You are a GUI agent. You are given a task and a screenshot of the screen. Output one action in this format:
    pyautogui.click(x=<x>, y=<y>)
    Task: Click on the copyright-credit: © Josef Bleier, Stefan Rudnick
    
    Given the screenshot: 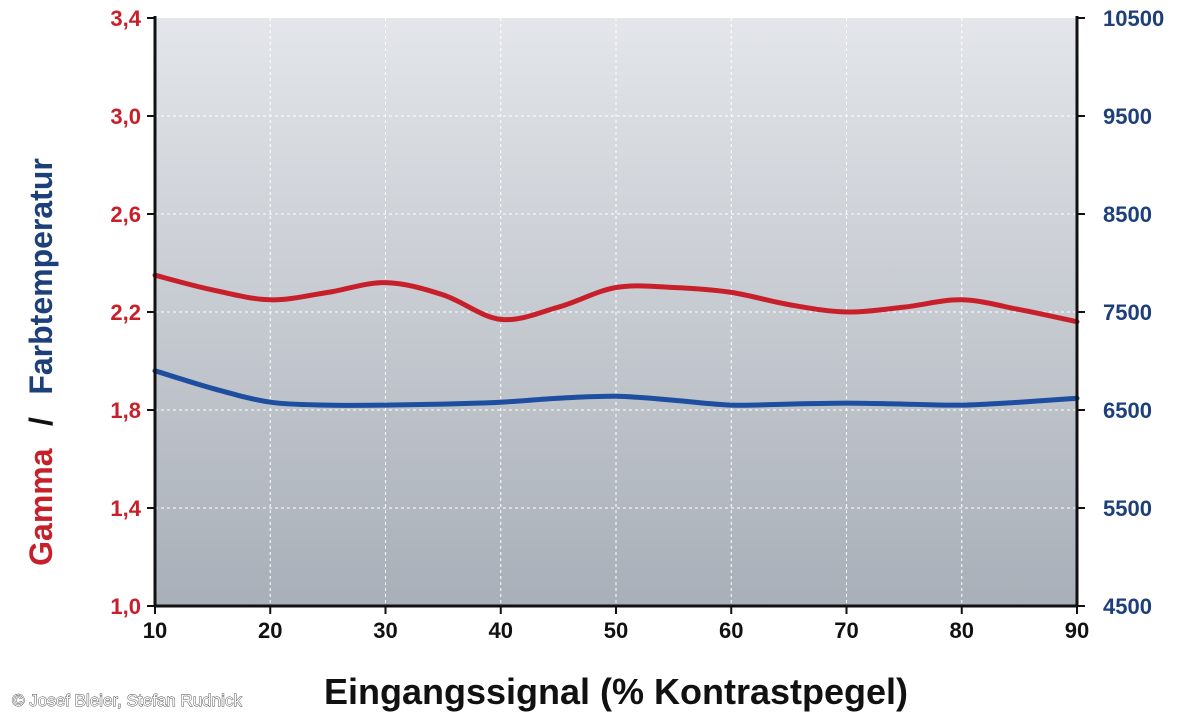 What is the action you would take?
    pyautogui.click(x=127, y=700)
    